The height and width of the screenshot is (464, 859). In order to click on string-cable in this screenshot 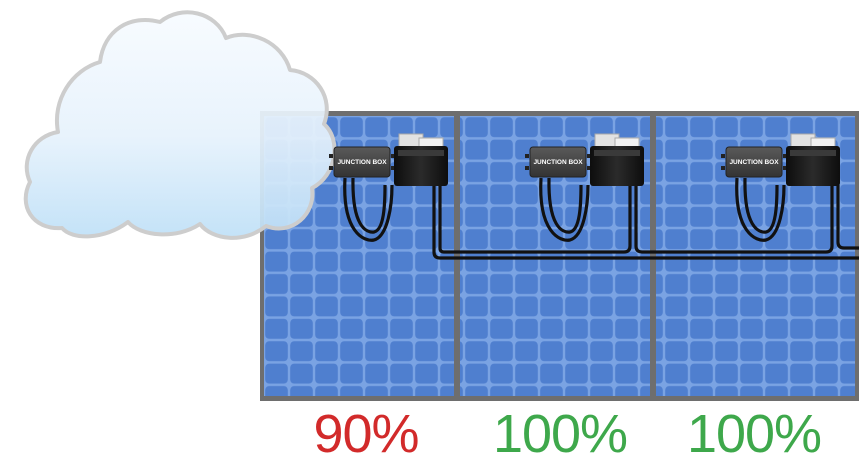, I will do `click(645, 221)`.